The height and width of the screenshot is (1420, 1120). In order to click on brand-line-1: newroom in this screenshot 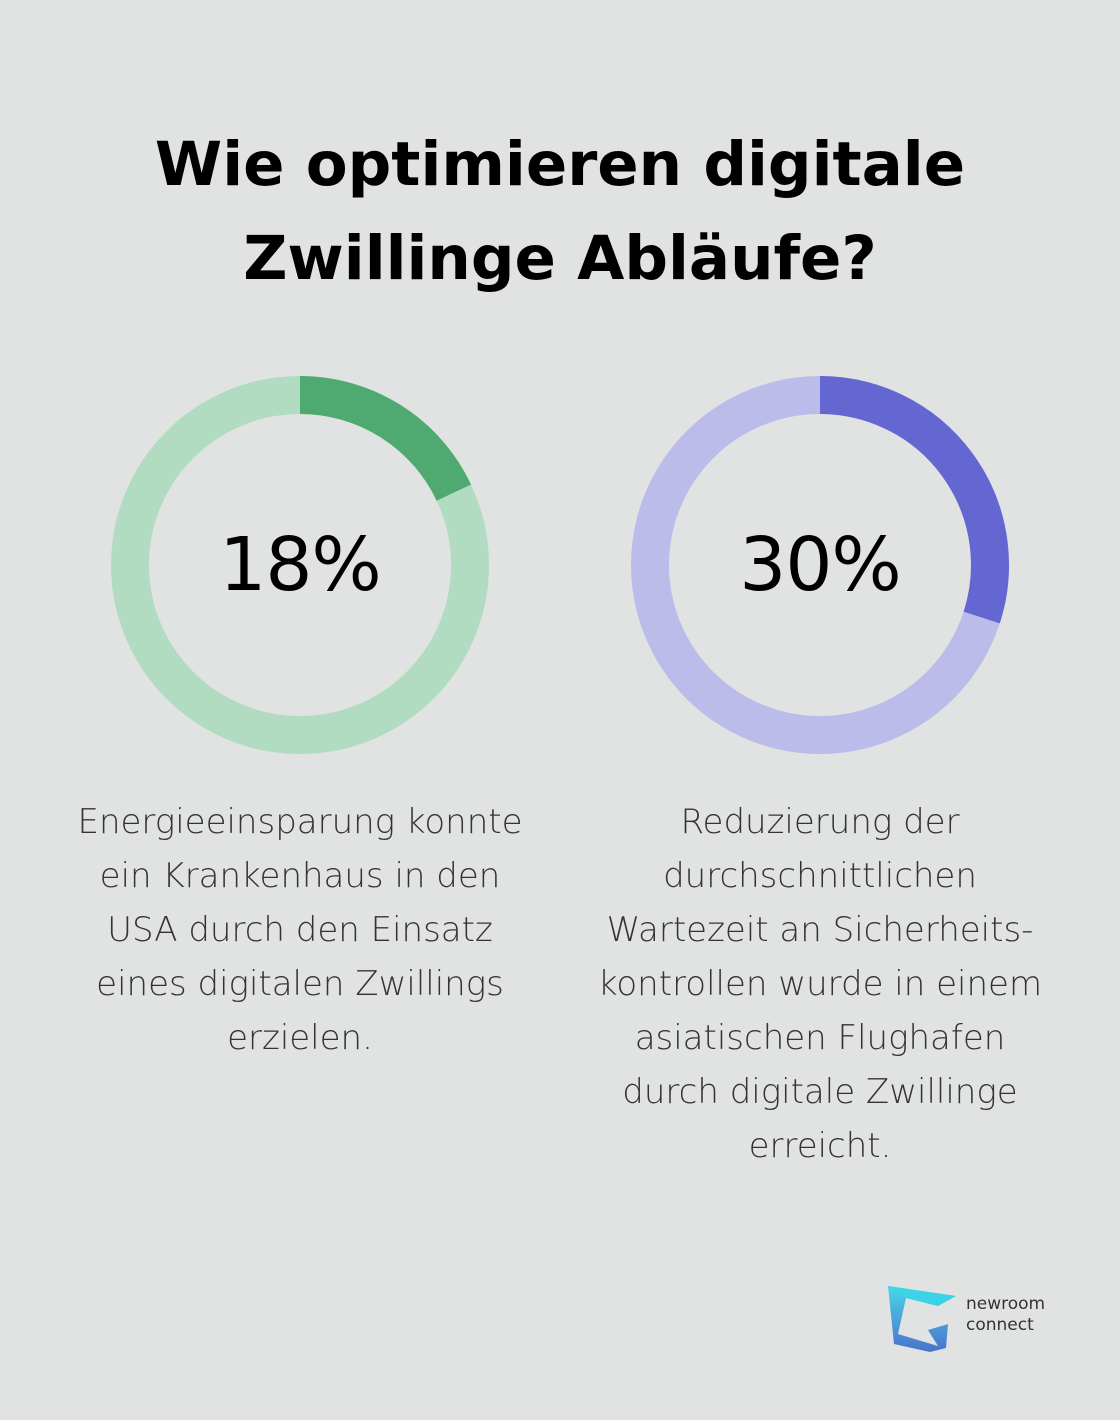, I will do `click(1006, 1304)`.